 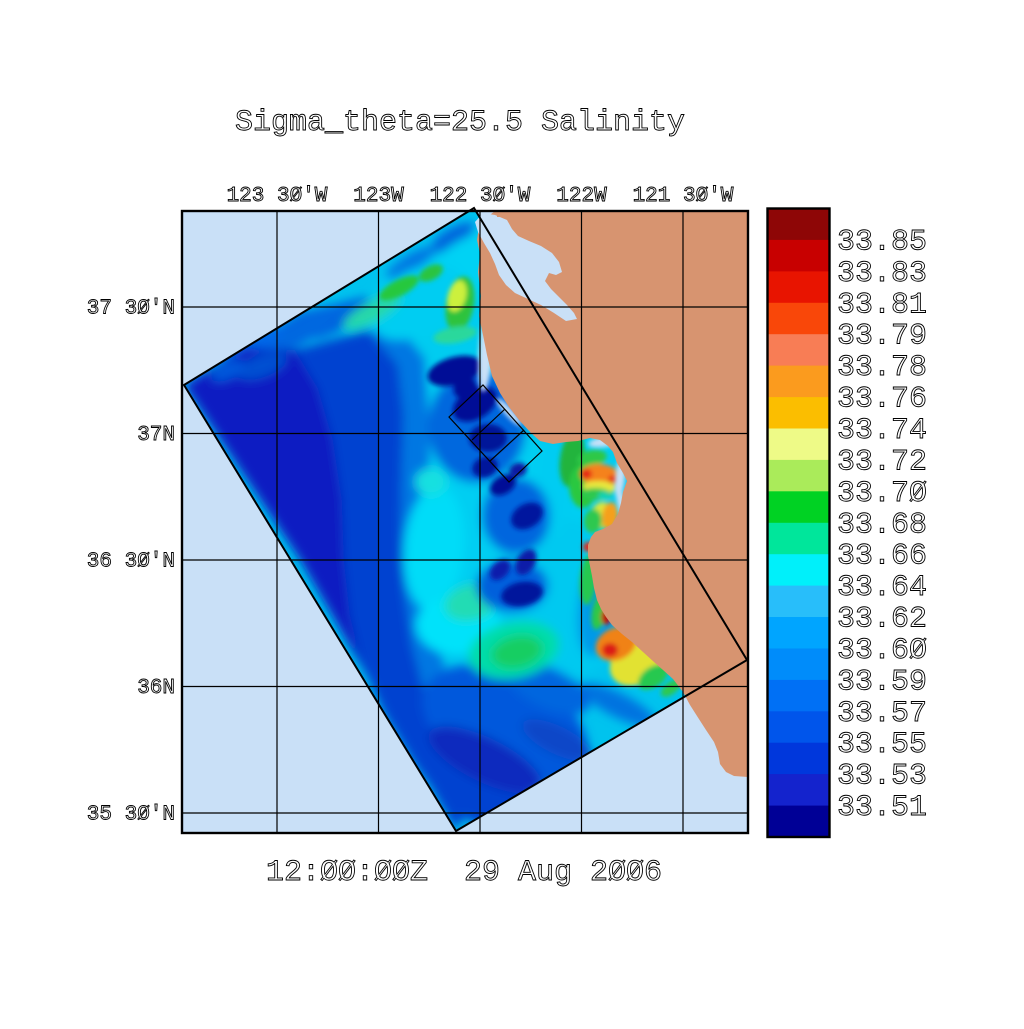 I want to click on svg-text: 33.55, so click(x=882, y=745).